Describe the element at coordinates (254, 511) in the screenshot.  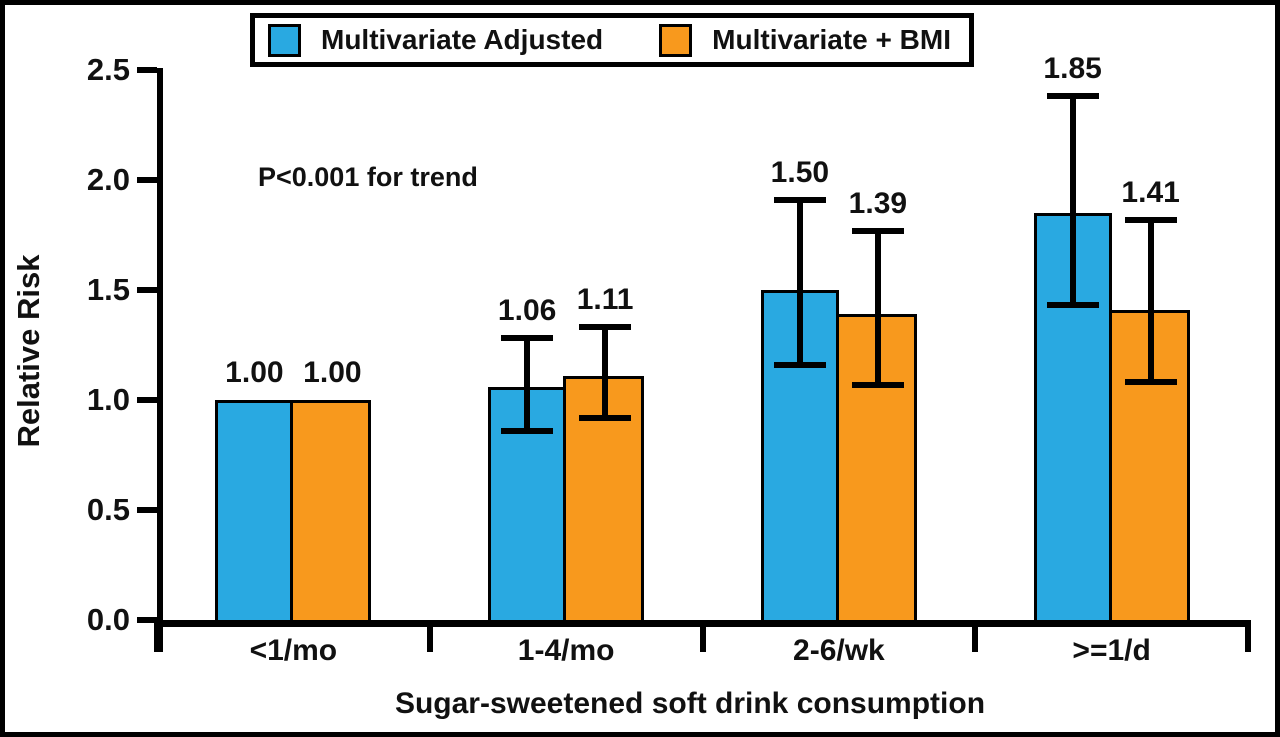
I see `bar-multivariate-adjusted` at that location.